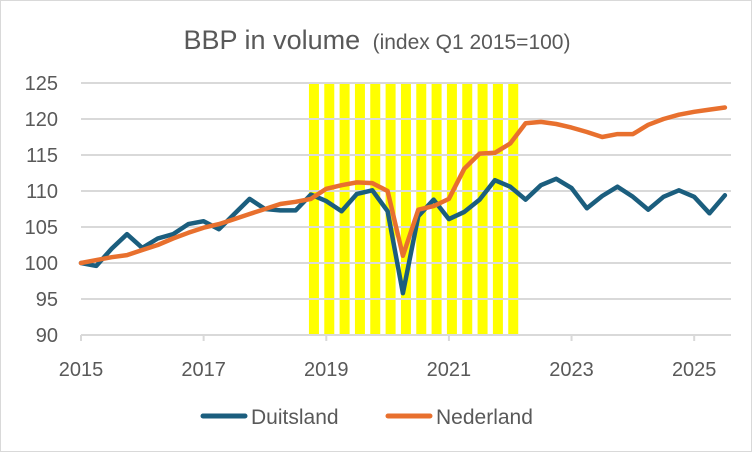  What do you see at coordinates (694, 370) in the screenshot?
I see `x-tick-label: 2025` at bounding box center [694, 370].